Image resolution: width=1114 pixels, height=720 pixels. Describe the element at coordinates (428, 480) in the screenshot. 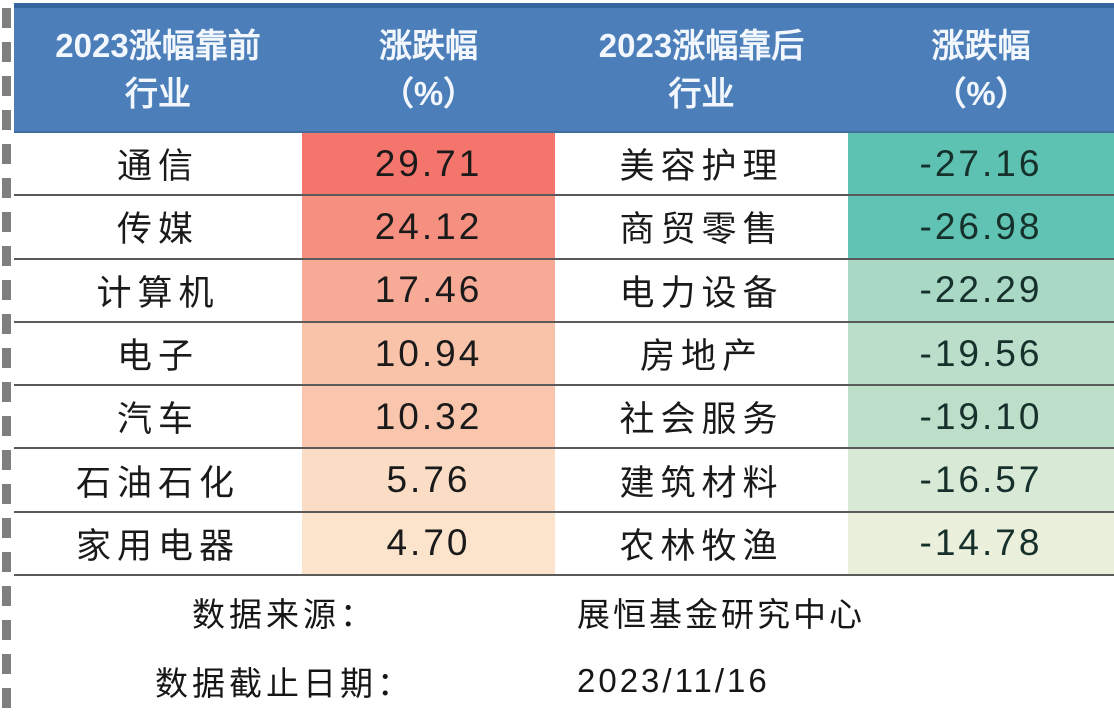

I see `gainer-change-cell: 5.76` at that location.